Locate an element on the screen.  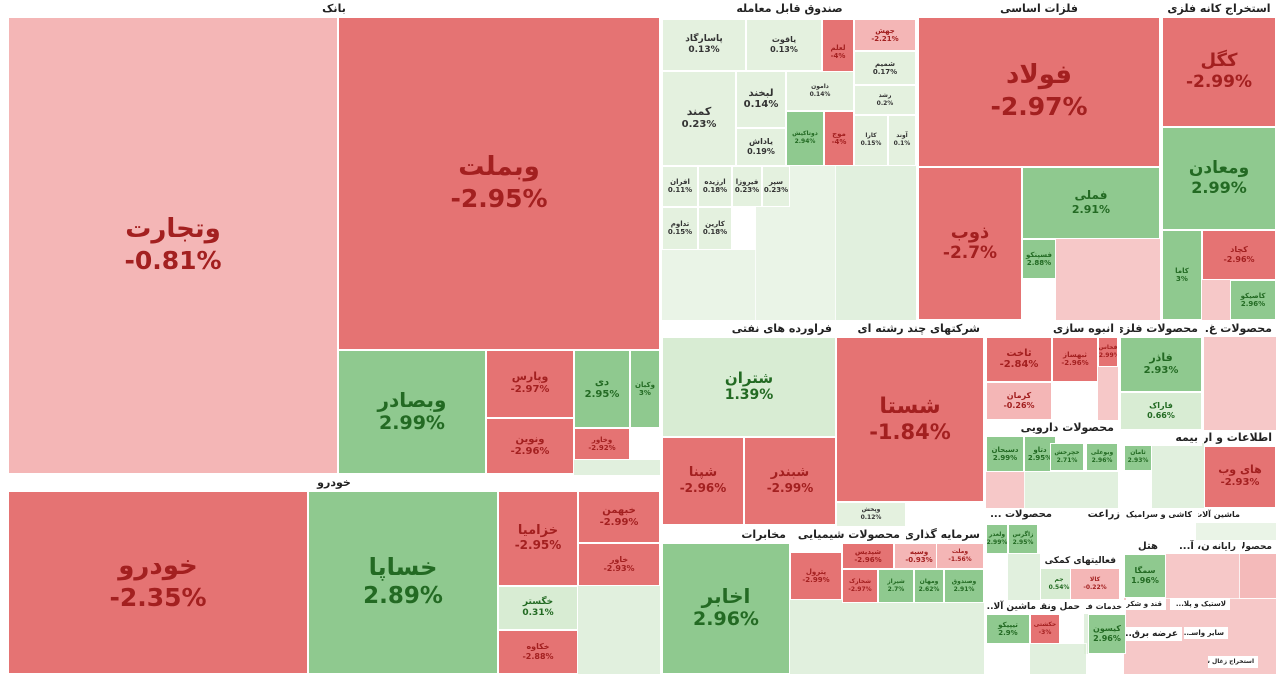
tile-symbol: های وب is located at coordinates (1240, 470).